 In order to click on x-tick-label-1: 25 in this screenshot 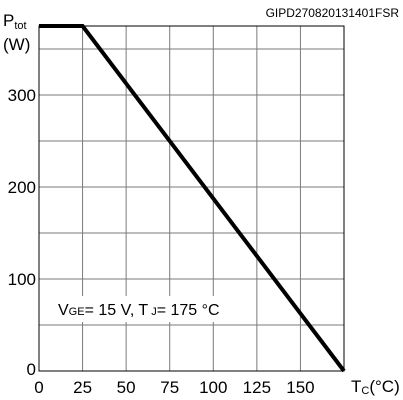, I will do `click(82, 387)`.